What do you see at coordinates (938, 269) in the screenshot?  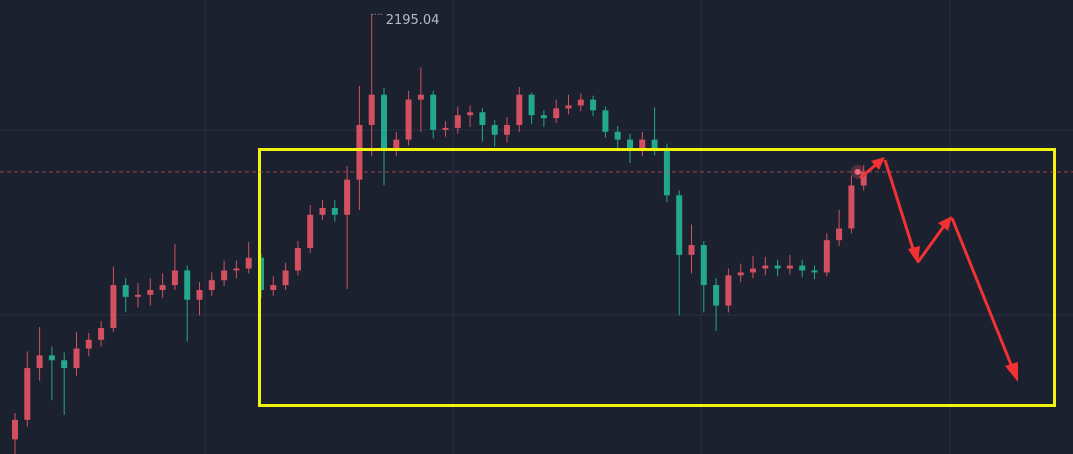 I see `forecast-arrows` at bounding box center [938, 269].